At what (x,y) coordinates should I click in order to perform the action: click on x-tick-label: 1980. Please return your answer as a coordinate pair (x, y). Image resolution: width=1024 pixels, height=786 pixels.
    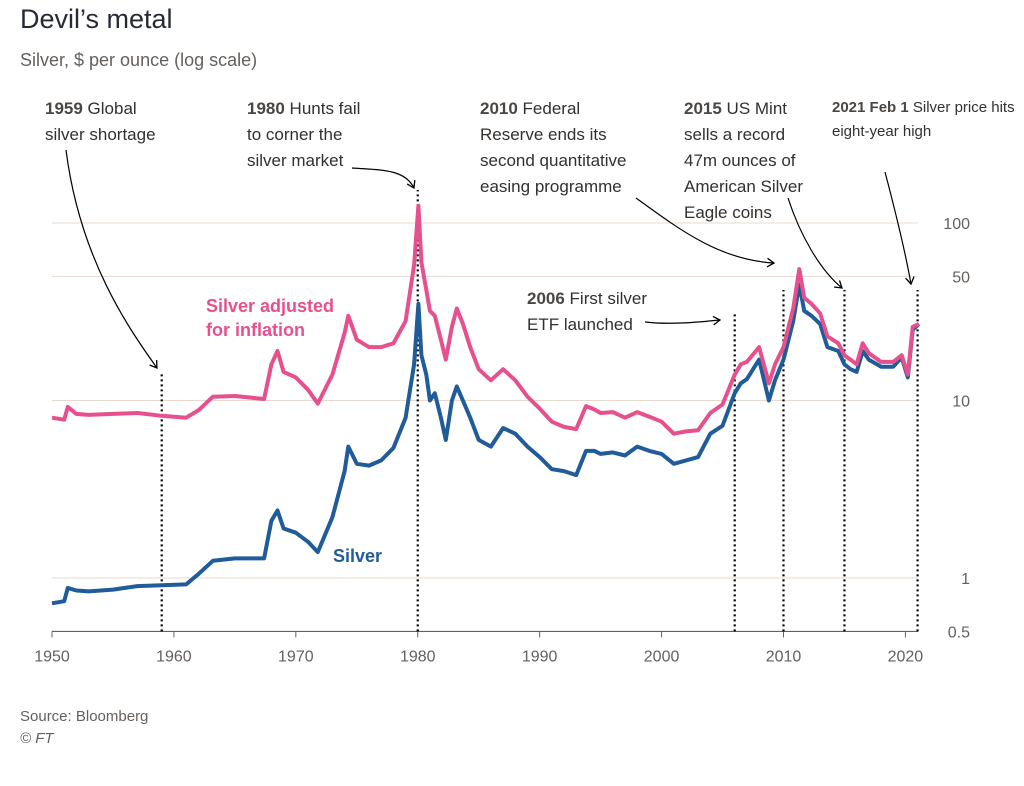
    Looking at the image, I should click on (418, 656).